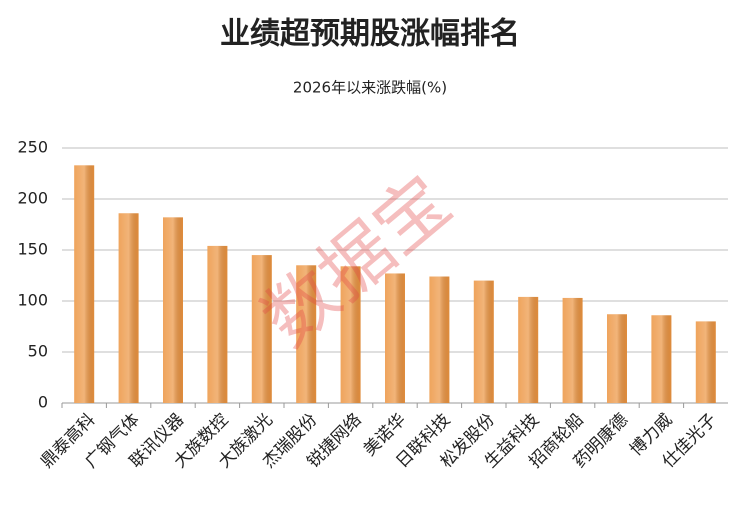 This screenshot has height=520, width=743. I want to click on y-tick-label: 100, so click(32, 300).